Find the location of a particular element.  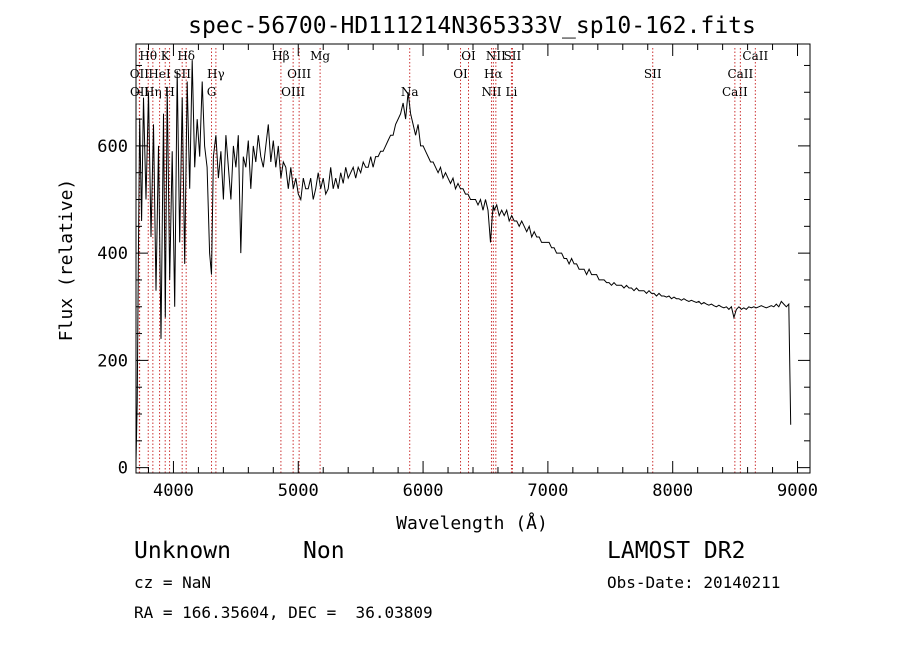

spectral-line-label: Hθ is located at coordinates (148, 56).